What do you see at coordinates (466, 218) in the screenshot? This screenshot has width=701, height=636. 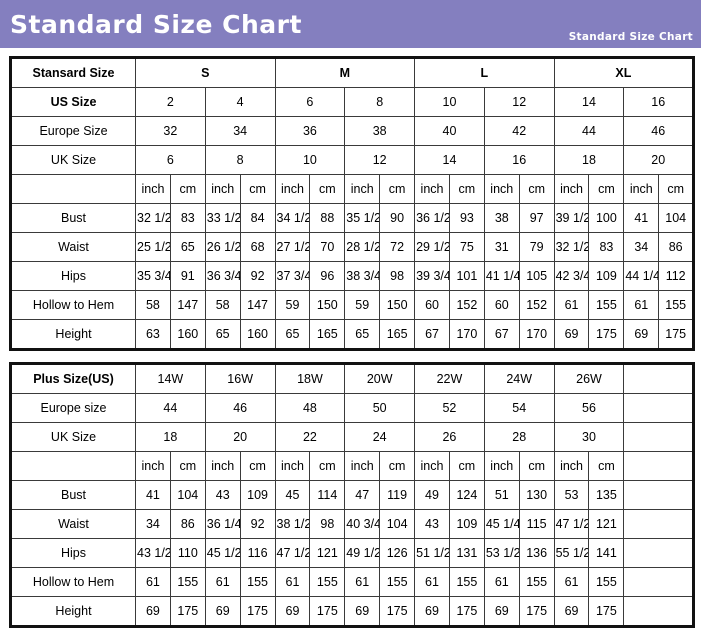 I see `measure-value: 93` at bounding box center [466, 218].